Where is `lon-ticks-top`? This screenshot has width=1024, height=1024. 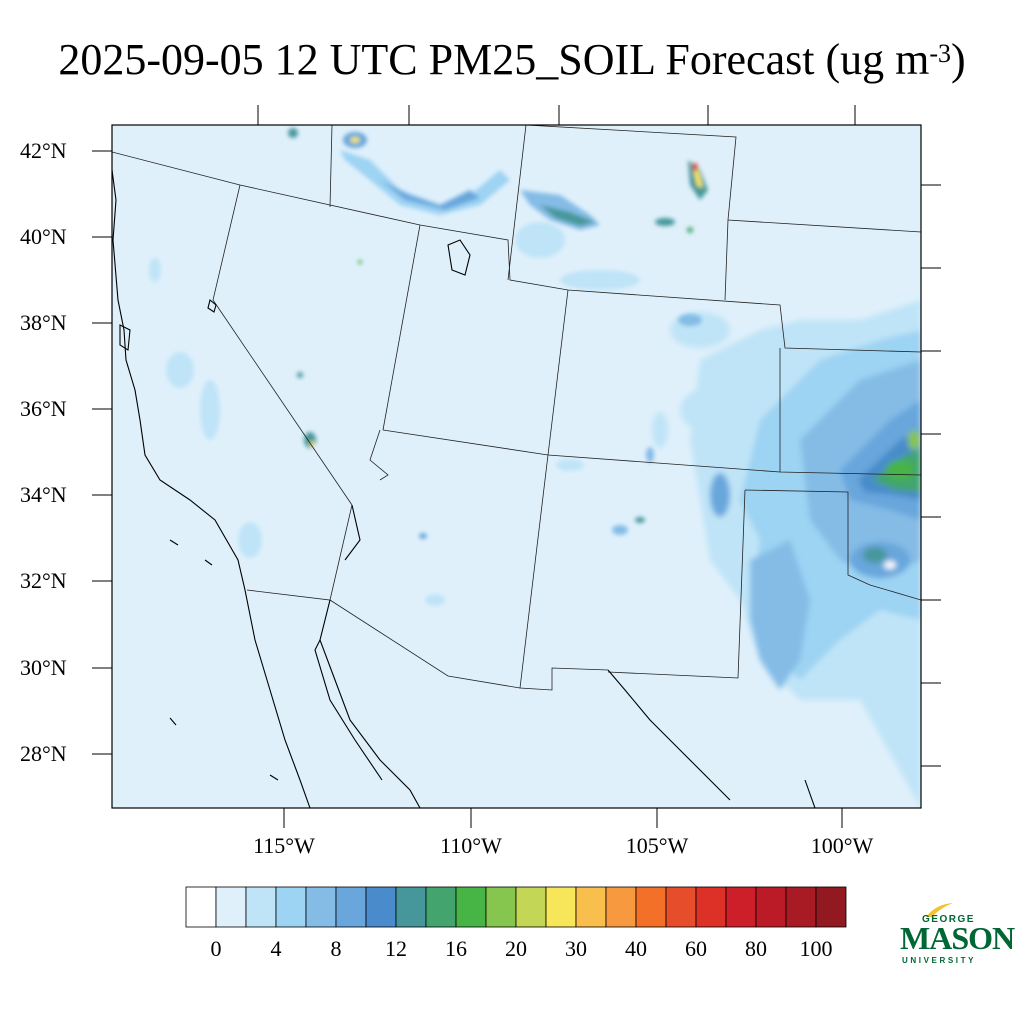 lon-ticks-top is located at coordinates (556, 115).